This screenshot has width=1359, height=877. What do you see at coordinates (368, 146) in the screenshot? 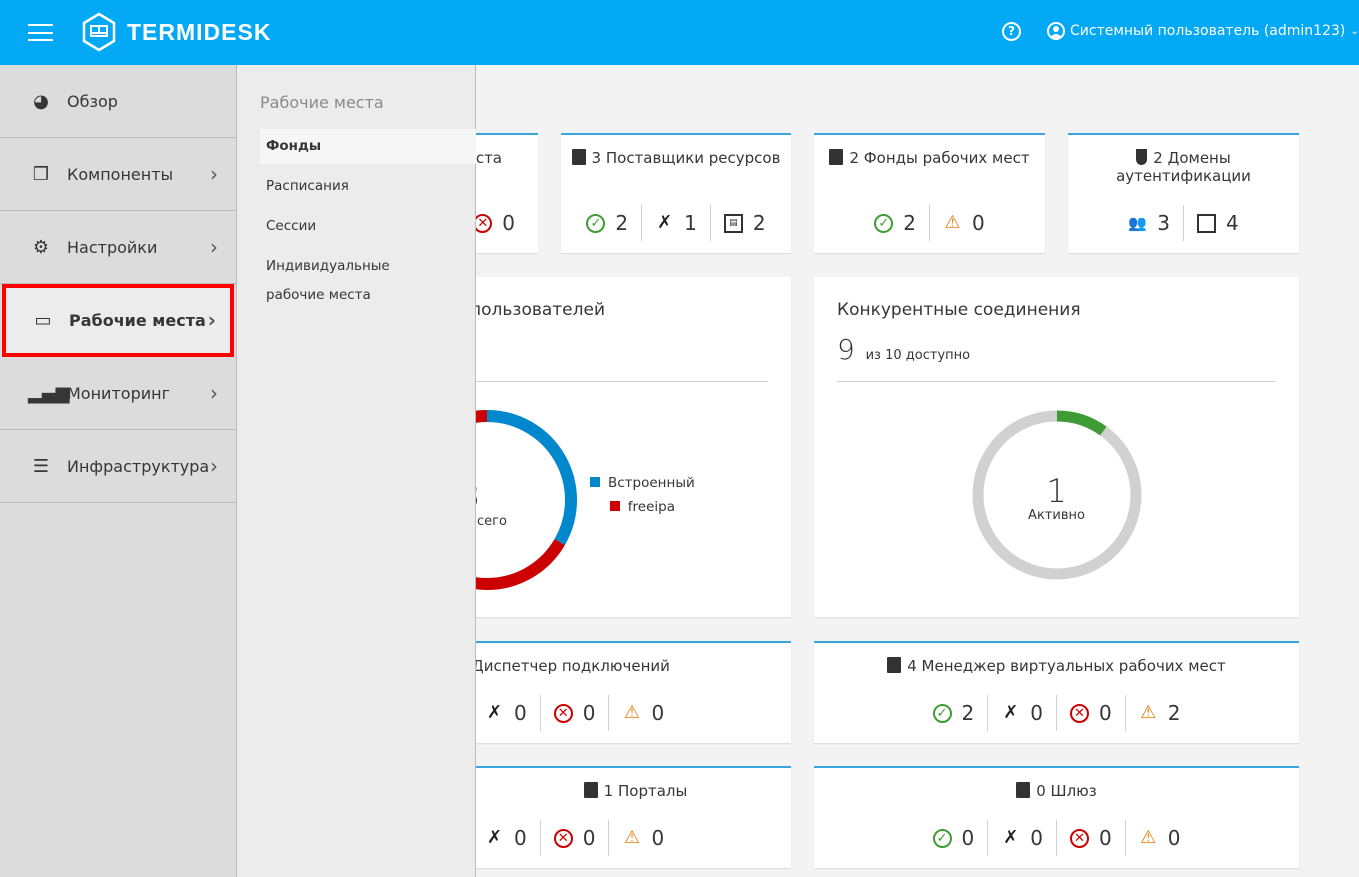
I see `submenu-item-pools: Фонды` at bounding box center [368, 146].